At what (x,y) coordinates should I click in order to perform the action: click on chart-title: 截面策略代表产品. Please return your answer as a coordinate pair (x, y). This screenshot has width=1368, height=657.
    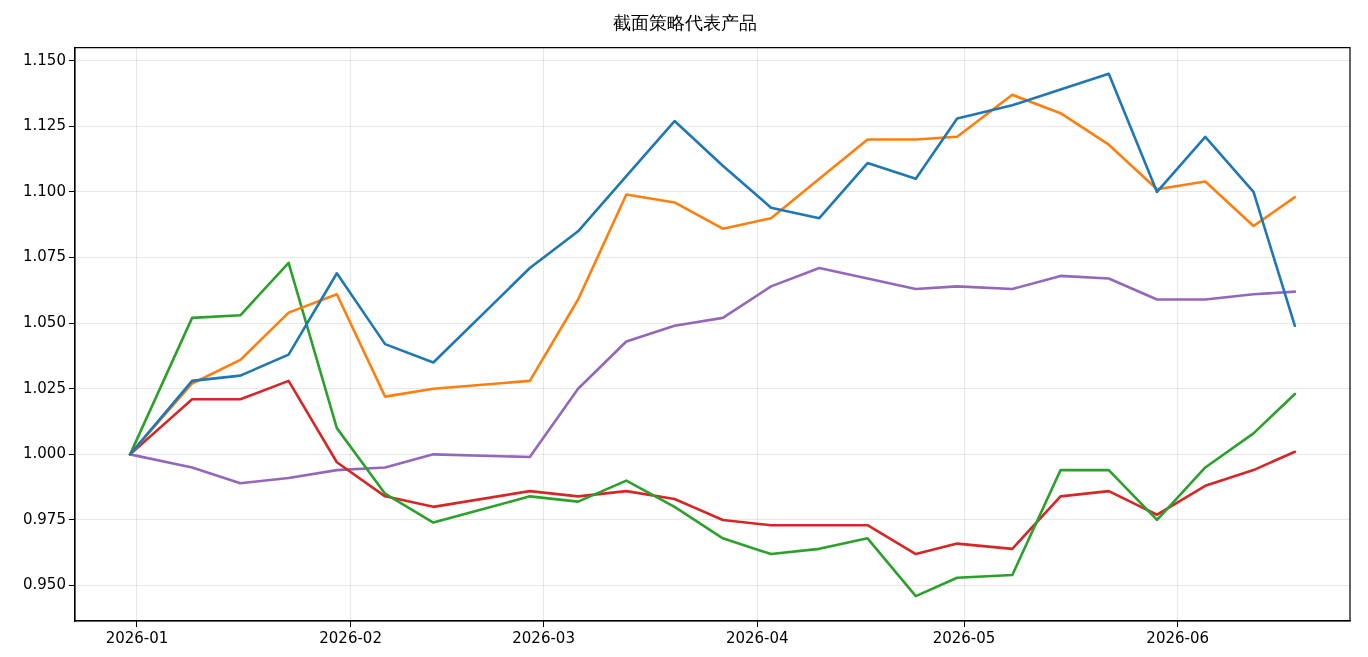
    Looking at the image, I should click on (685, 23).